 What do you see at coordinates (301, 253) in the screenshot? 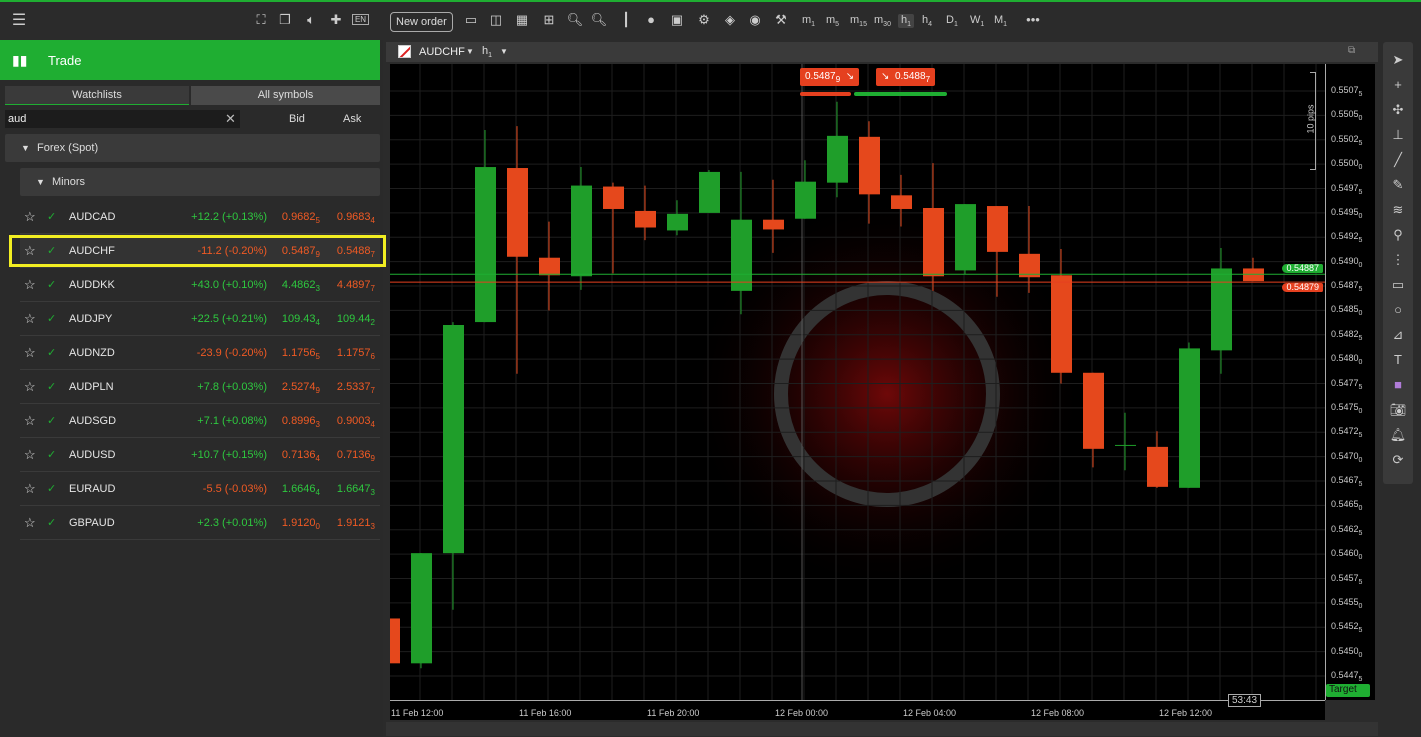
I see `bid-price: 0.54879` at bounding box center [301, 253].